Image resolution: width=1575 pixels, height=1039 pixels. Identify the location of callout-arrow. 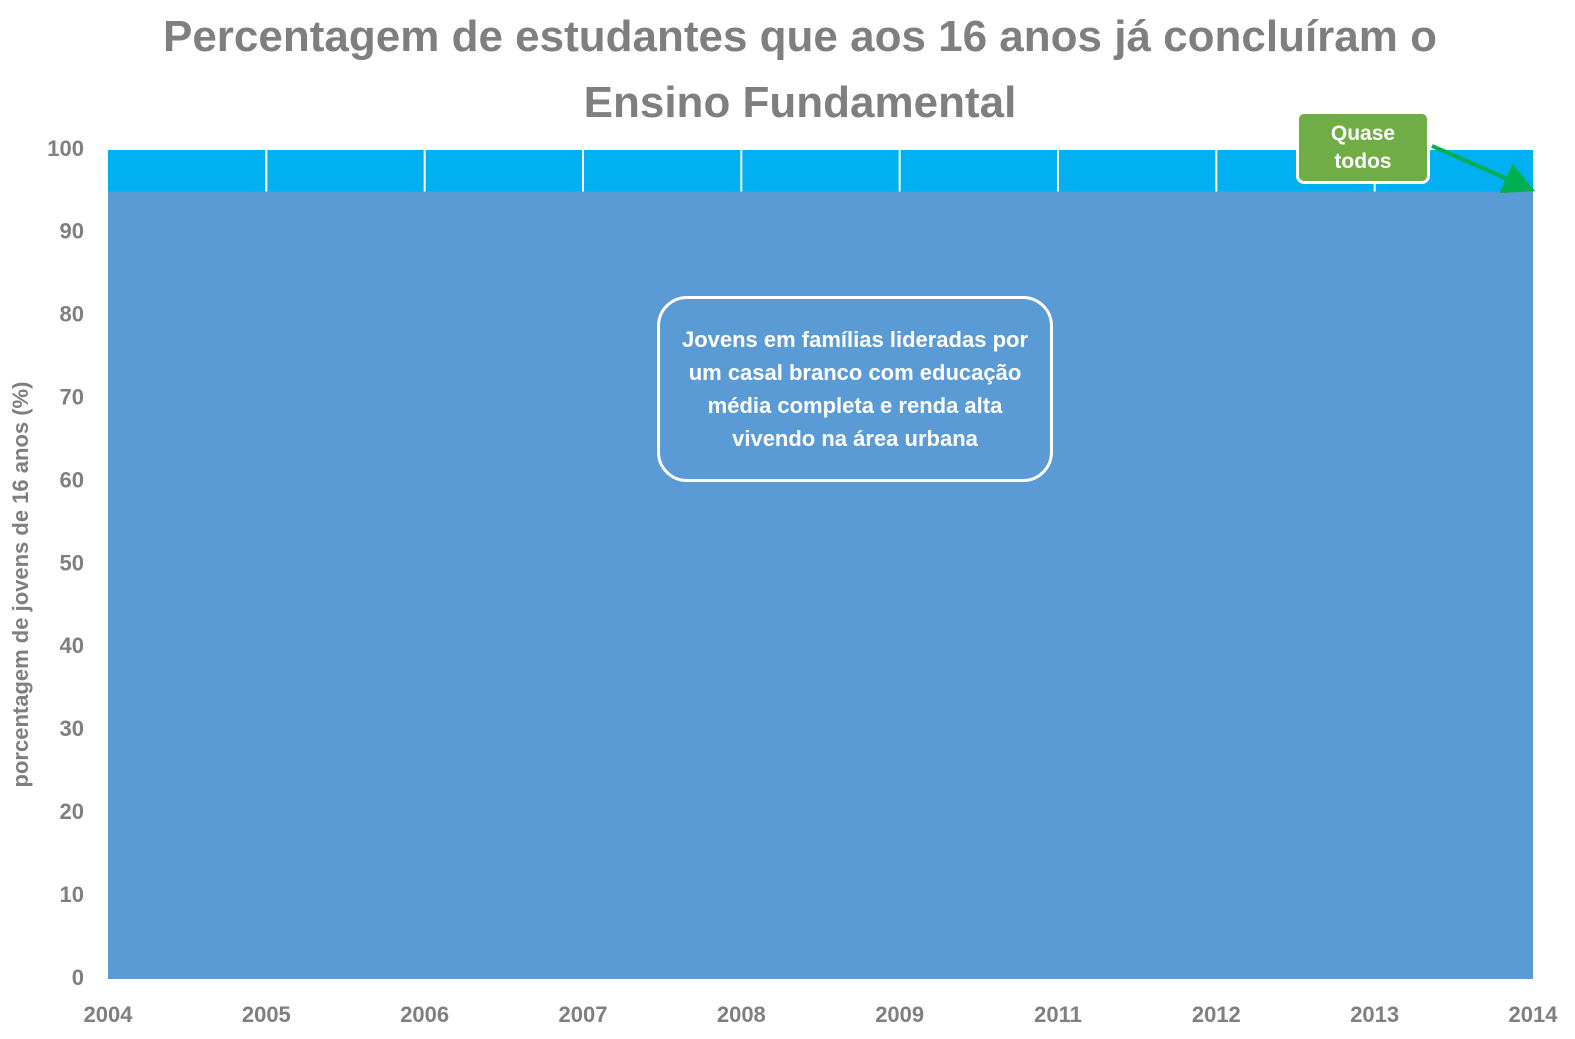
(1483, 169).